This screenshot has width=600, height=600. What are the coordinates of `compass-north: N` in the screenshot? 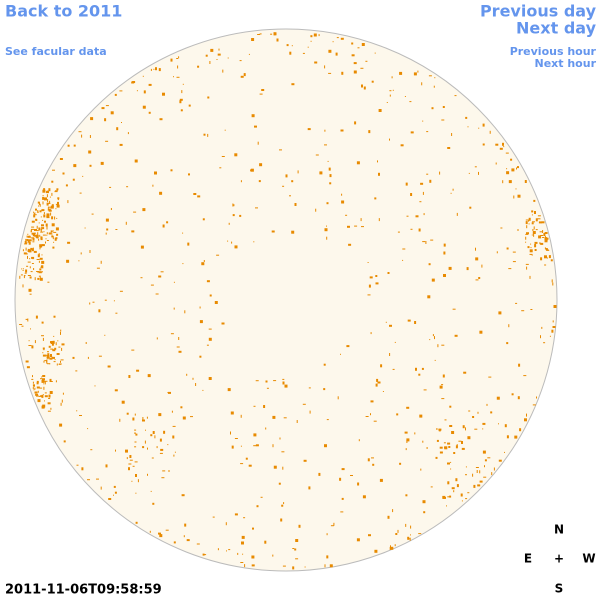 It's located at (559, 530).